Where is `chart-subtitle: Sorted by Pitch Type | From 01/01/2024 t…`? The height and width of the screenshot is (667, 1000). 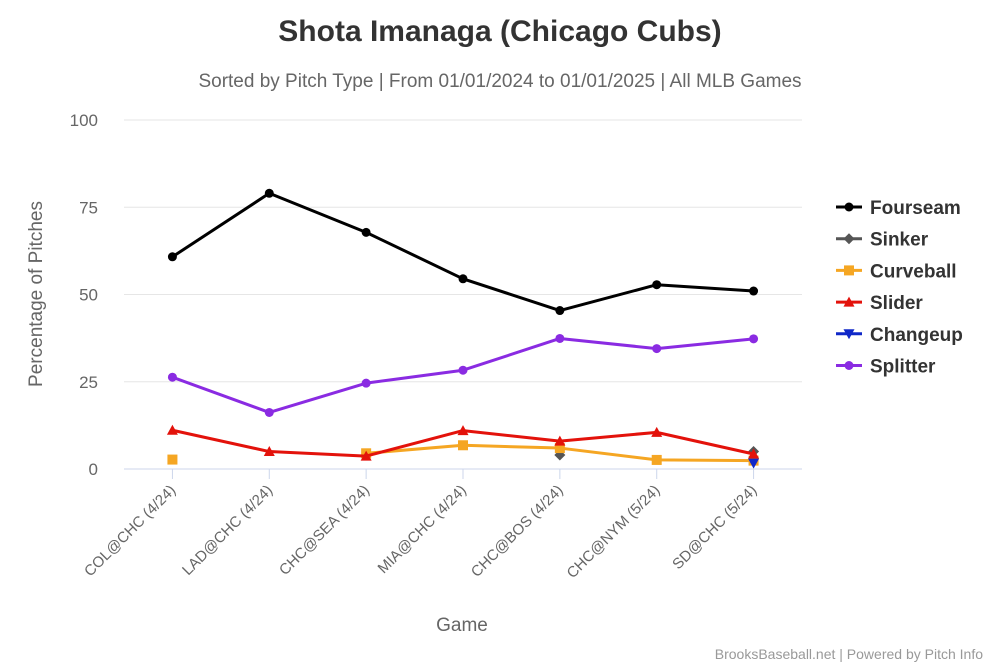 chart-subtitle: Sorted by Pitch Type | From 01/01/2024 t… is located at coordinates (499, 81).